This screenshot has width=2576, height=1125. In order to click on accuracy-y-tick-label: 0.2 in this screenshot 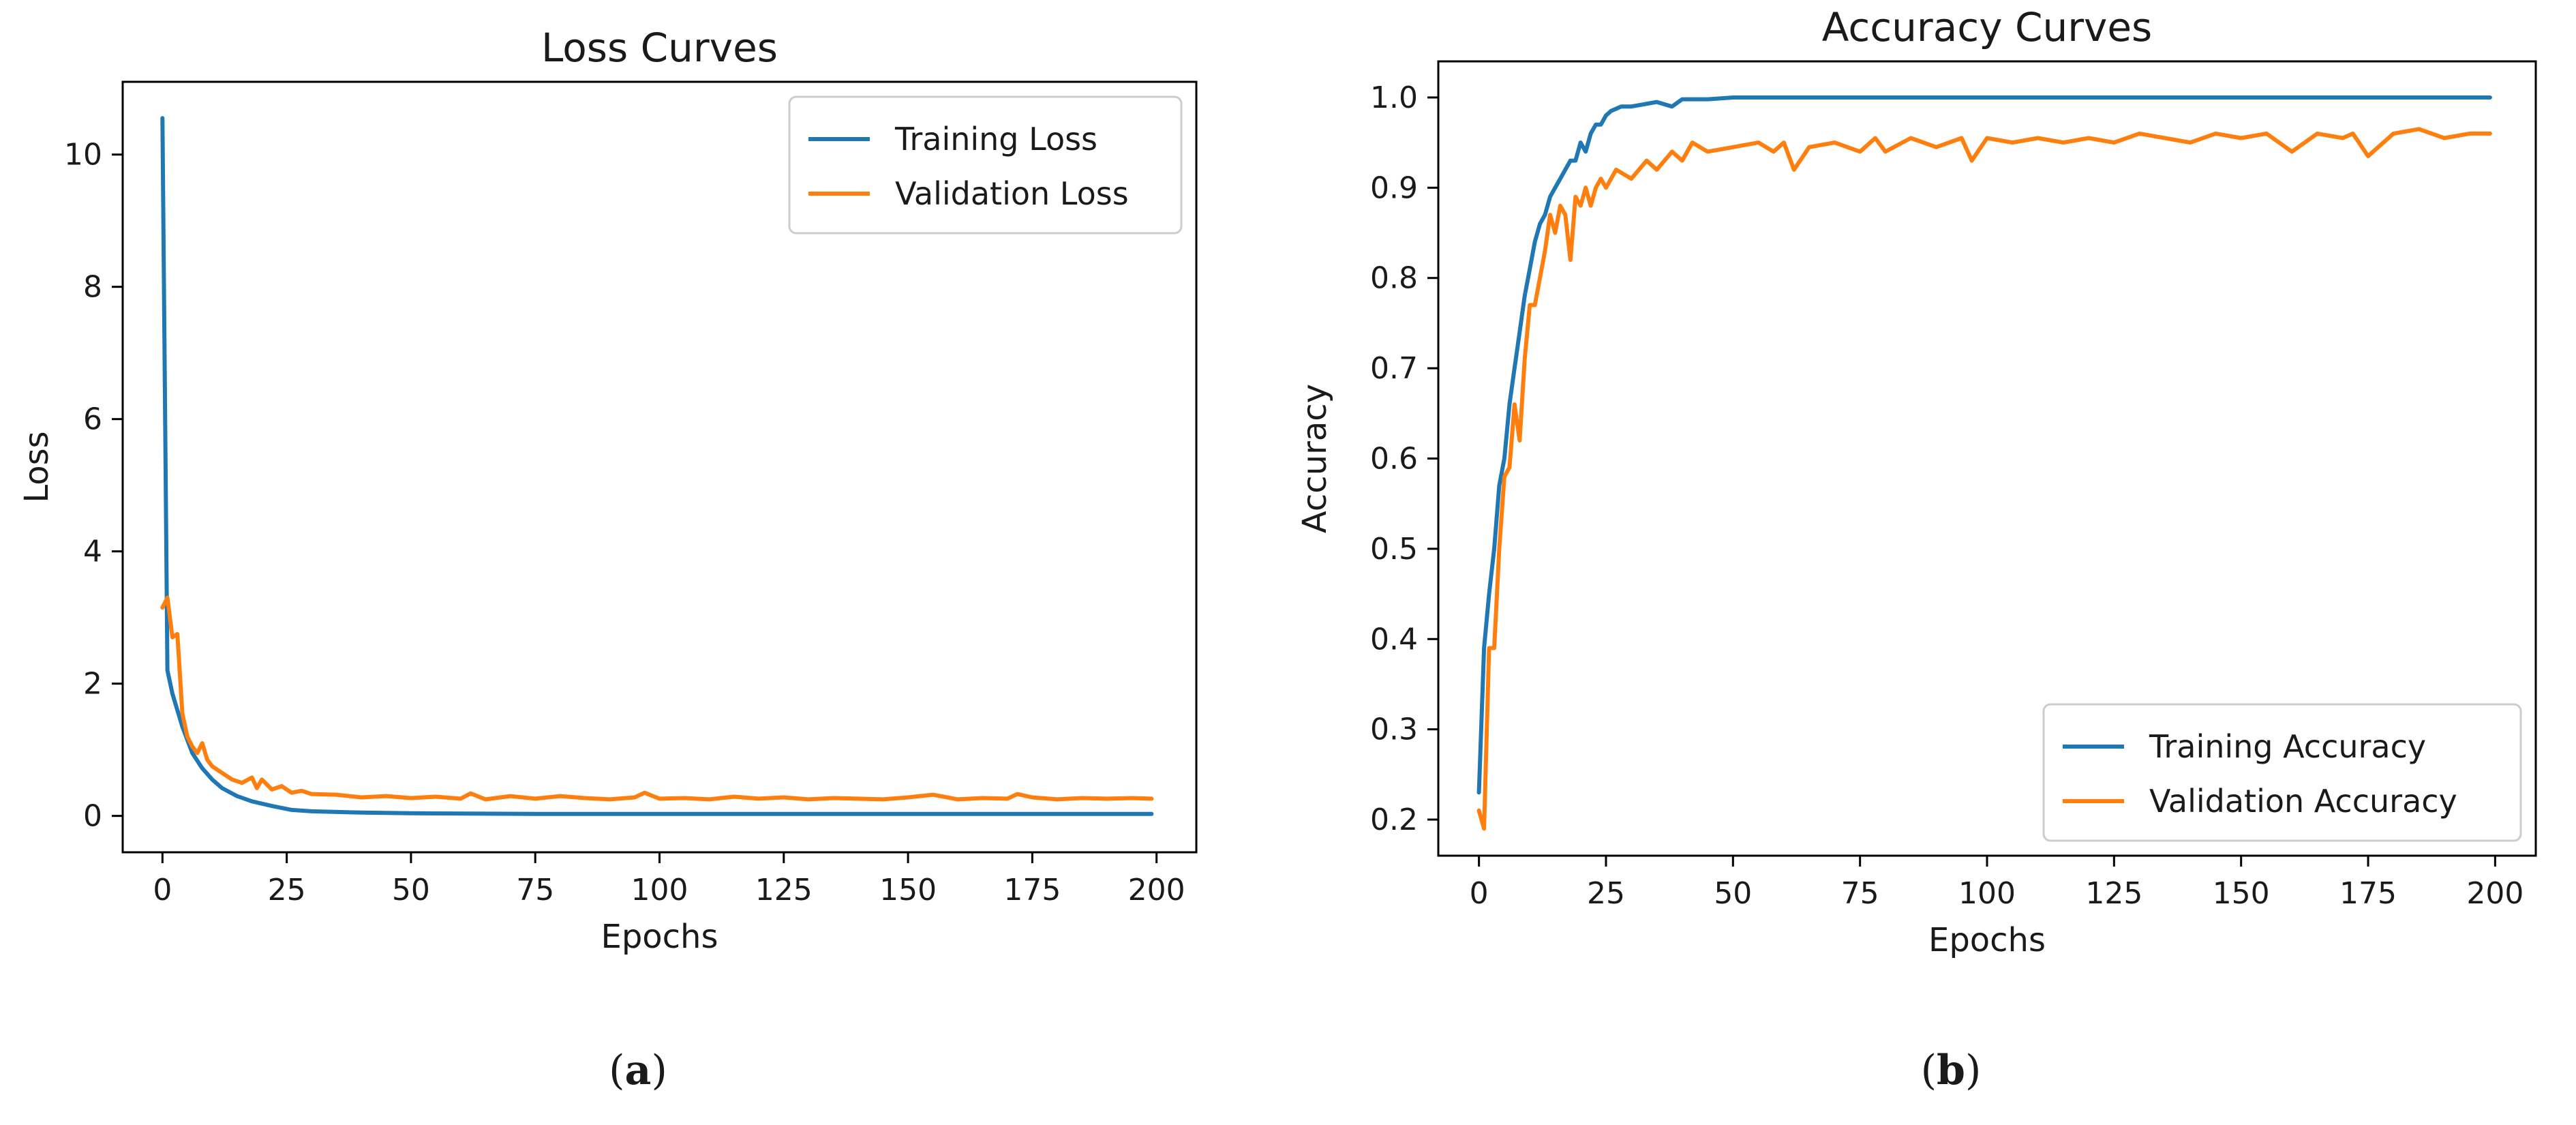, I will do `click(1394, 819)`.